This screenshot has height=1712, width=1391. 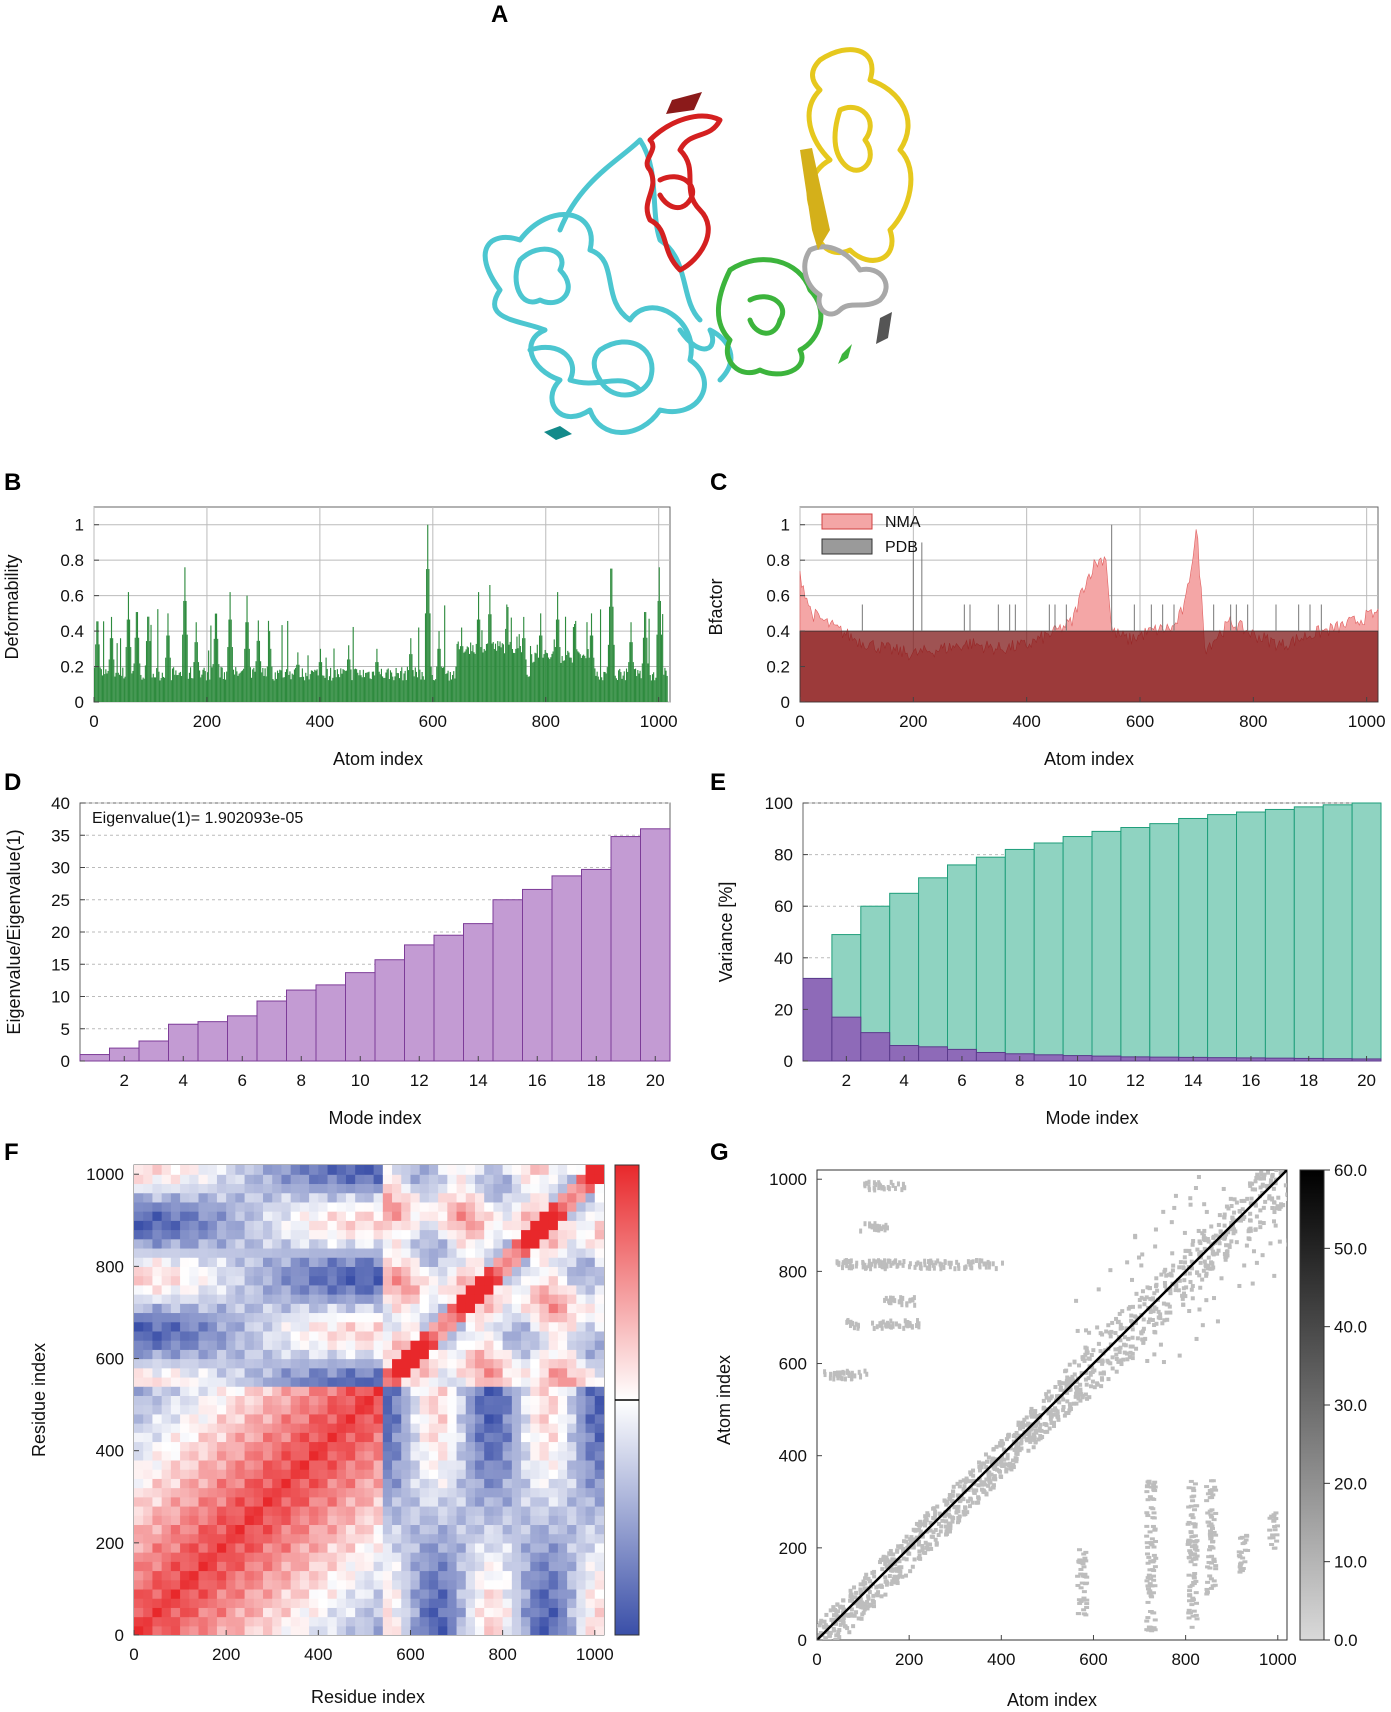 What do you see at coordinates (698, 220) in the screenshot?
I see `panel-a: A` at bounding box center [698, 220].